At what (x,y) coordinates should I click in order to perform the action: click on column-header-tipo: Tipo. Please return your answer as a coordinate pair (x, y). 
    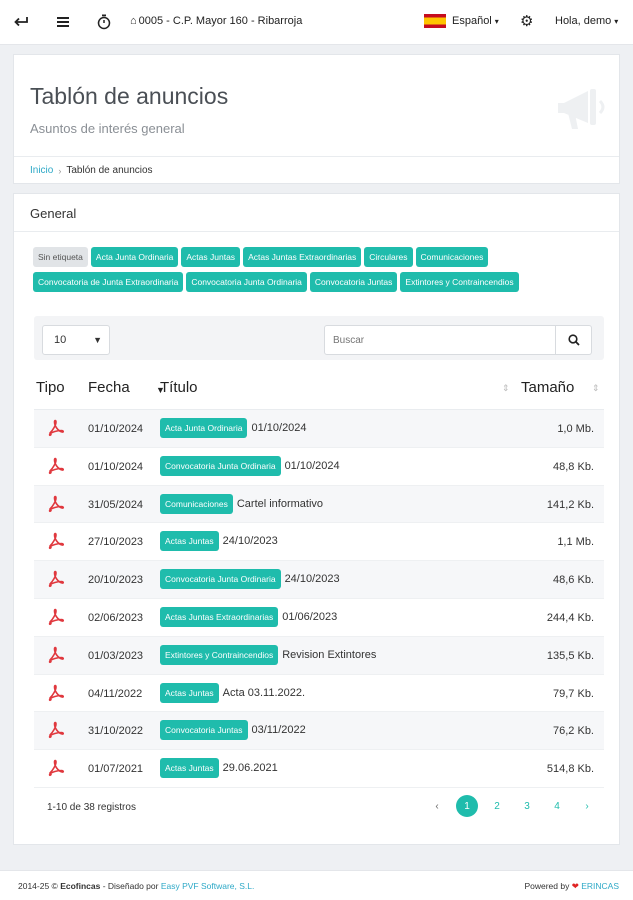
    Looking at the image, I should click on (50, 387).